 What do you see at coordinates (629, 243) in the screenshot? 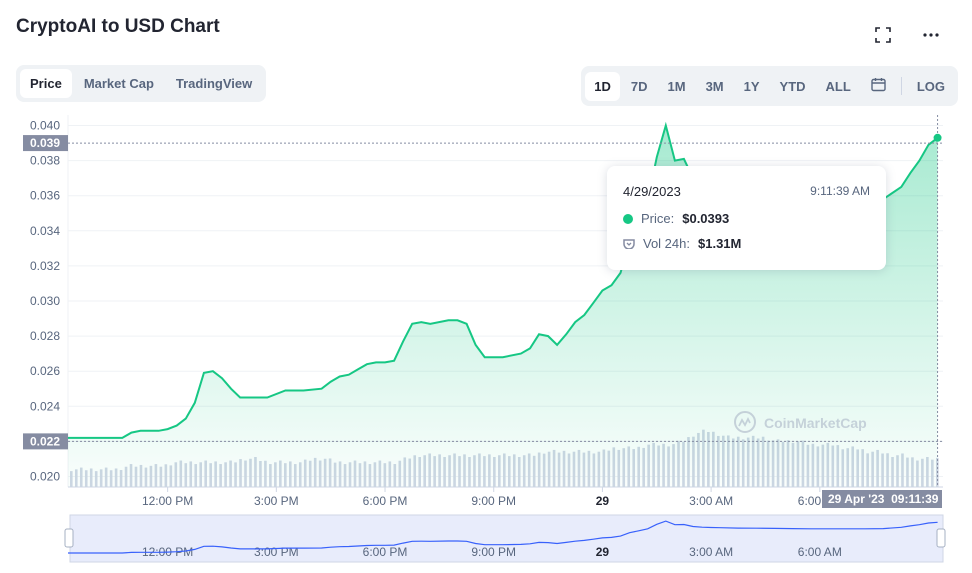
I see `volume-icon` at bounding box center [629, 243].